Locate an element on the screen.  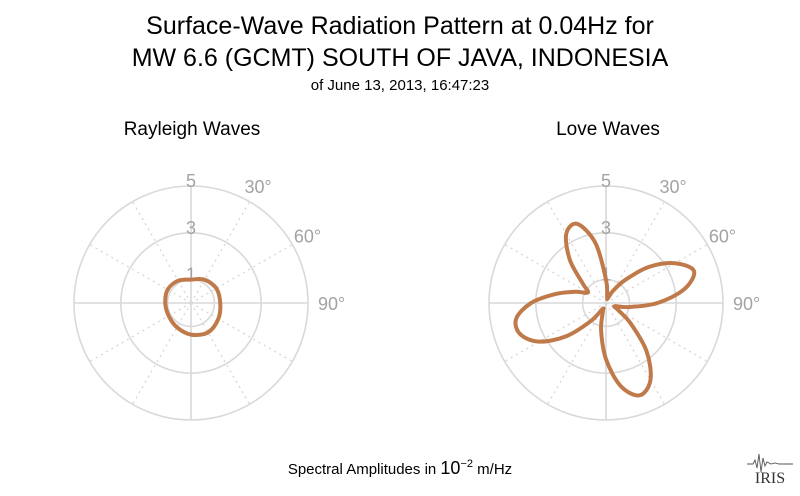
iris-logo-text: IRIS is located at coordinates (770, 478).